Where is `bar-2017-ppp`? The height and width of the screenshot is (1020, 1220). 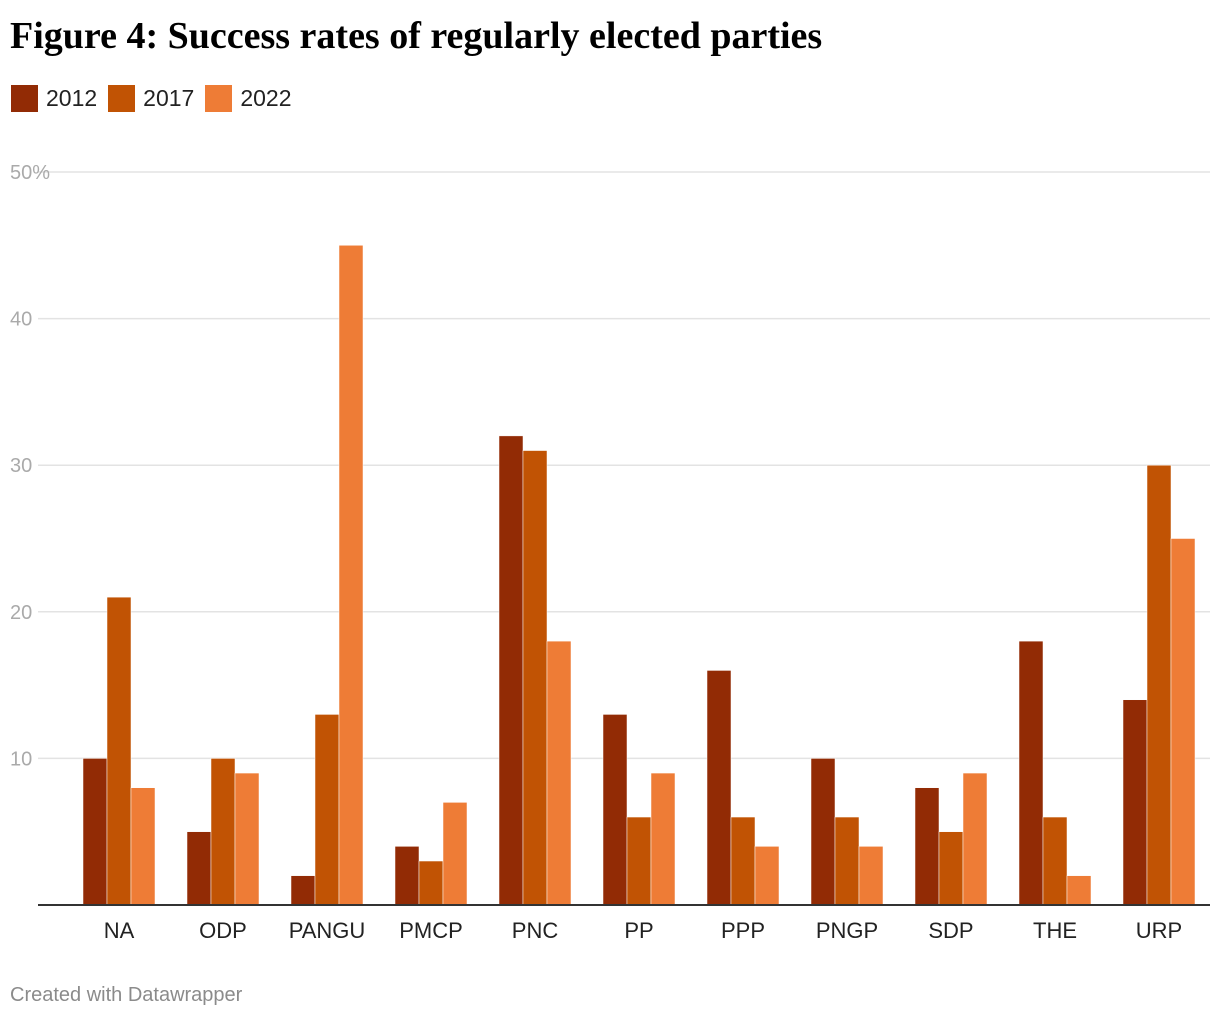
bar-2017-ppp is located at coordinates (743, 861).